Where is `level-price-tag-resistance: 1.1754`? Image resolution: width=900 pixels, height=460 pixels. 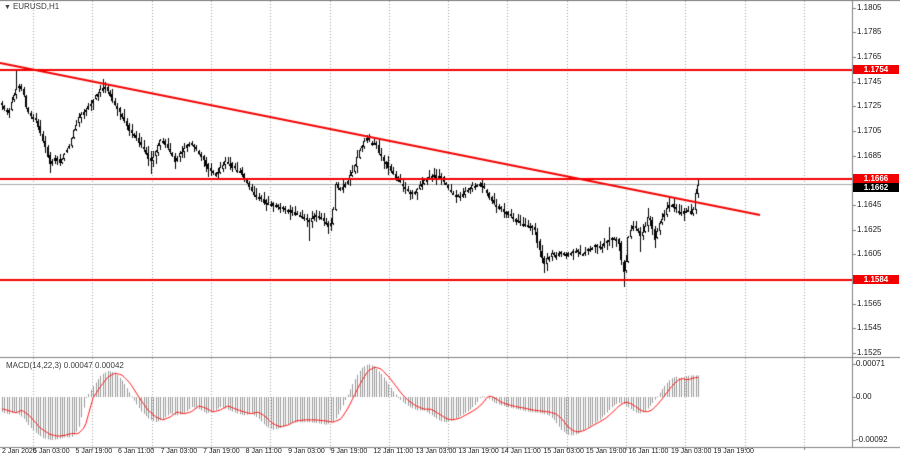
level-price-tag-resistance: 1.1754 is located at coordinates (876, 70).